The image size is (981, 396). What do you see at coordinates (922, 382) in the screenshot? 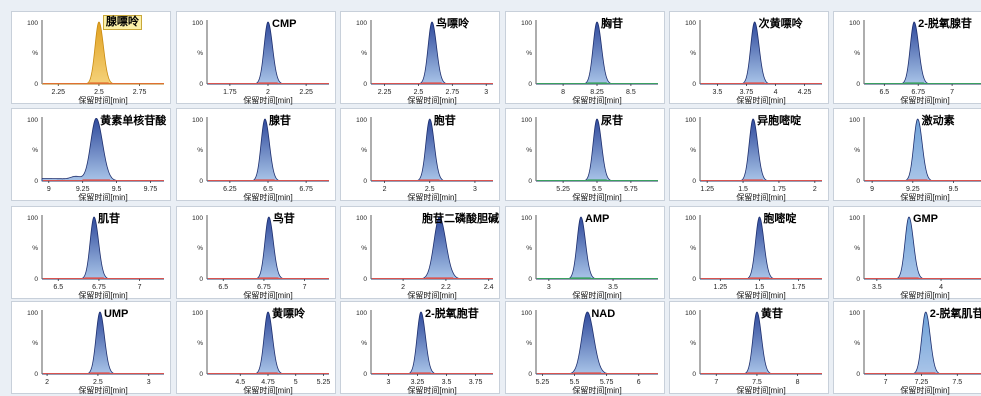
I see `x-tick-label: 7.25` at bounding box center [922, 382].